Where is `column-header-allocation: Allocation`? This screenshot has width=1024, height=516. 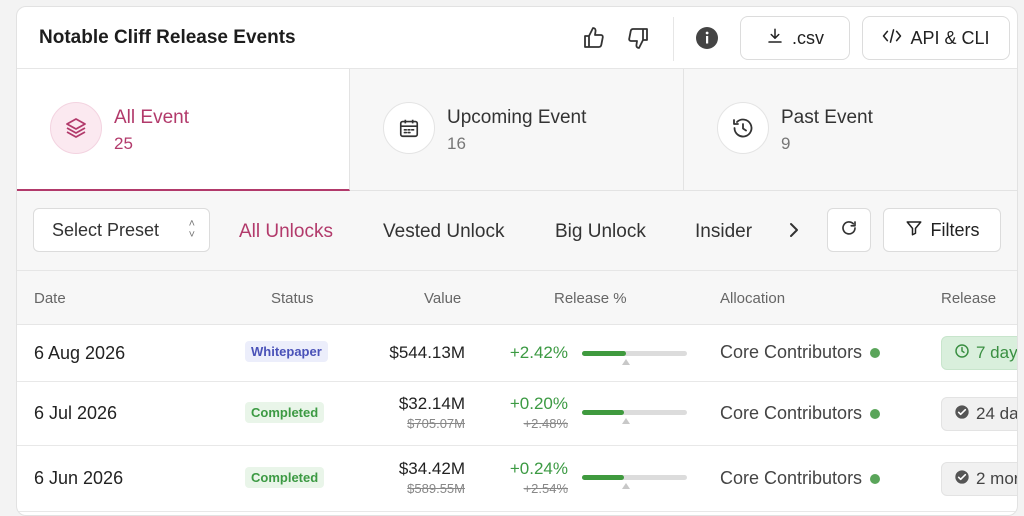
column-header-allocation: Allocation is located at coordinates (753, 298).